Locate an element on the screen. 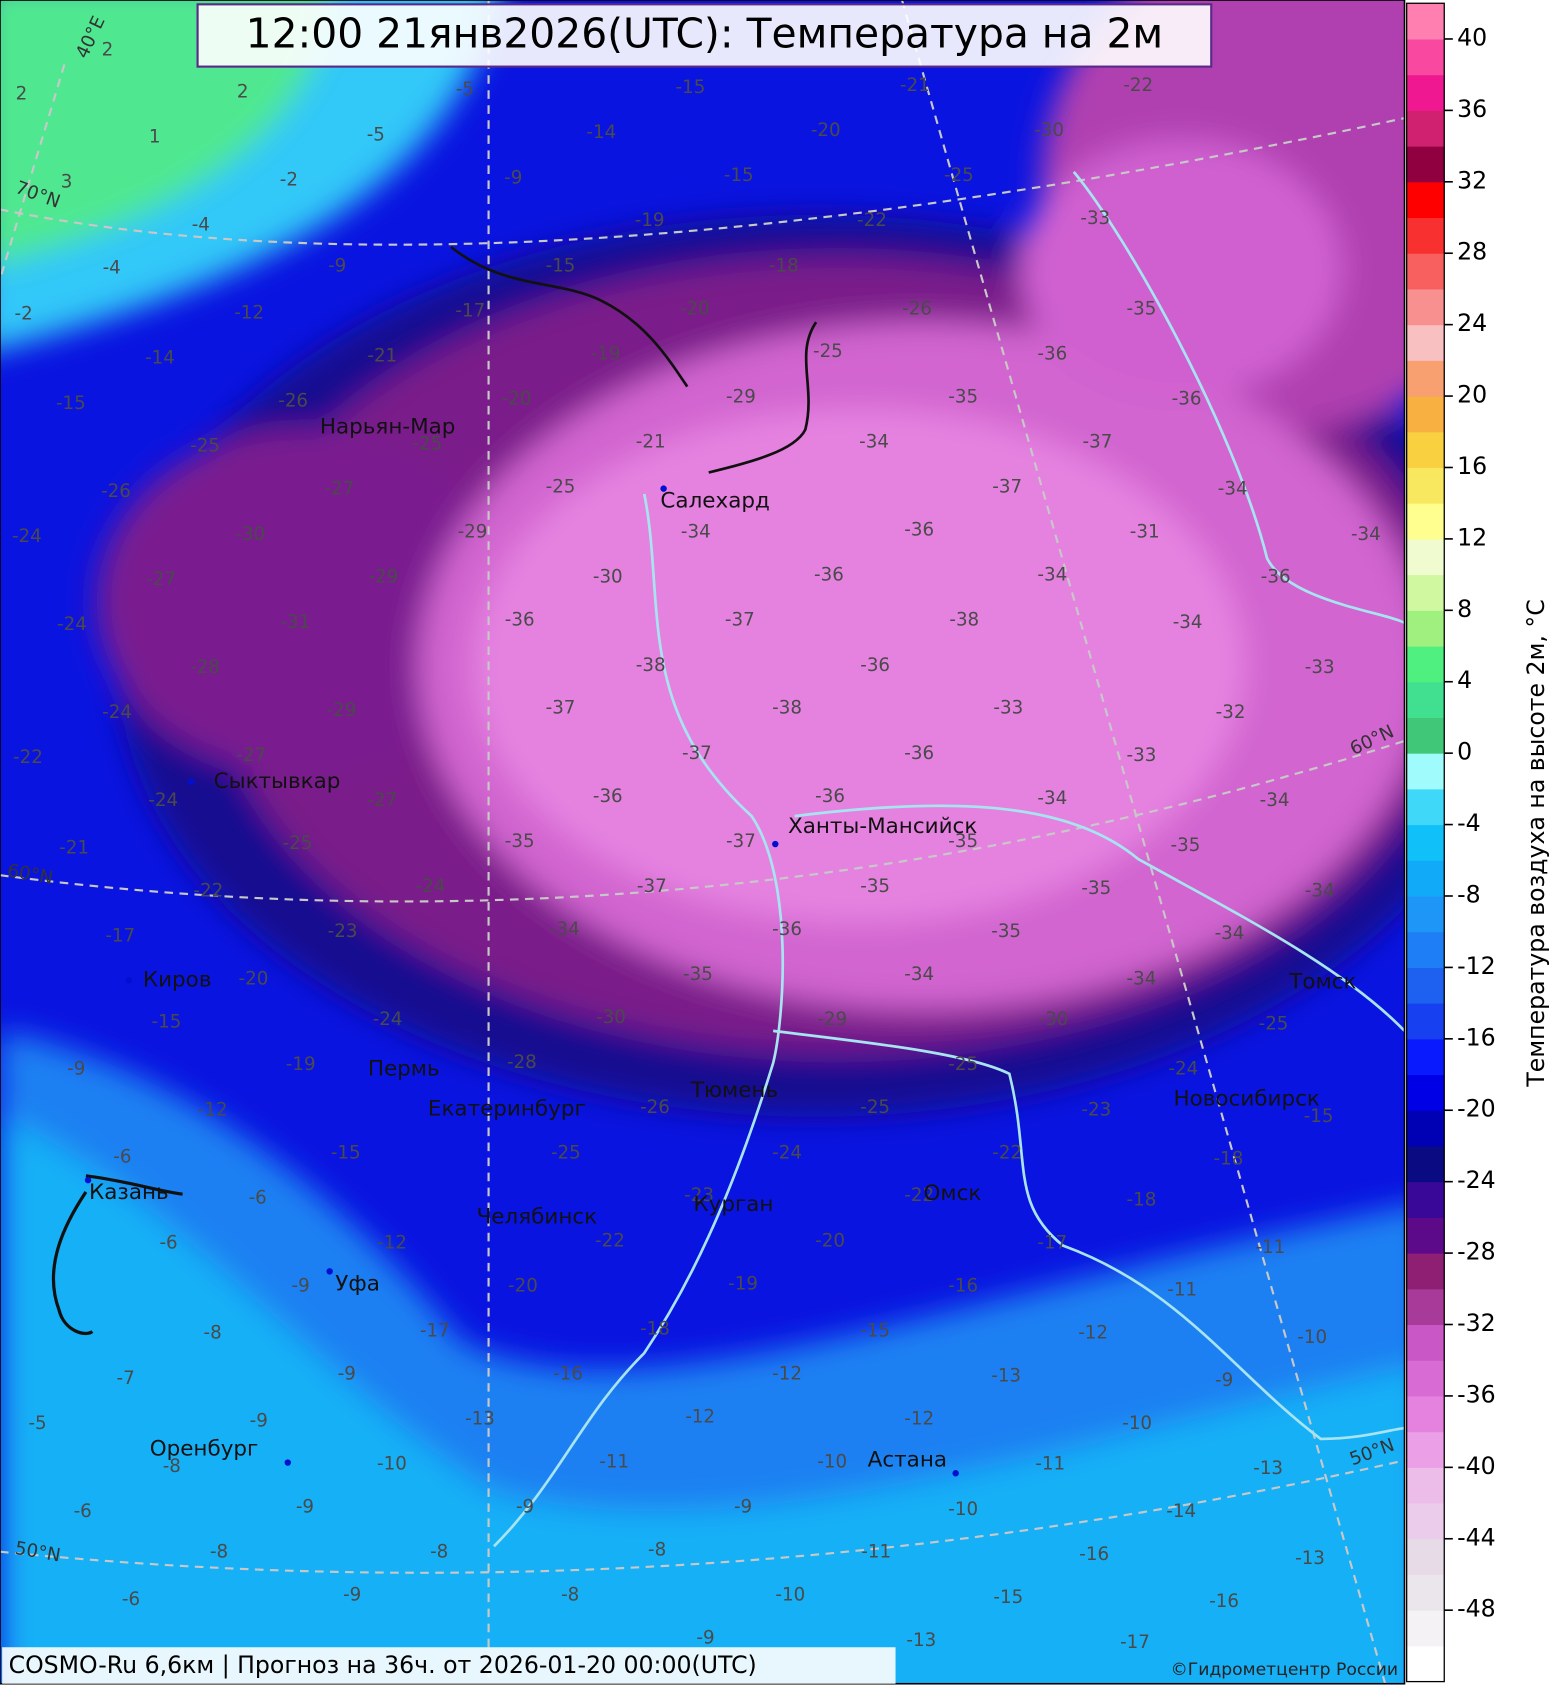 The width and height of the screenshot is (1557, 1687). colorbar-tick-label: -48 is located at coordinates (1476, 1609).